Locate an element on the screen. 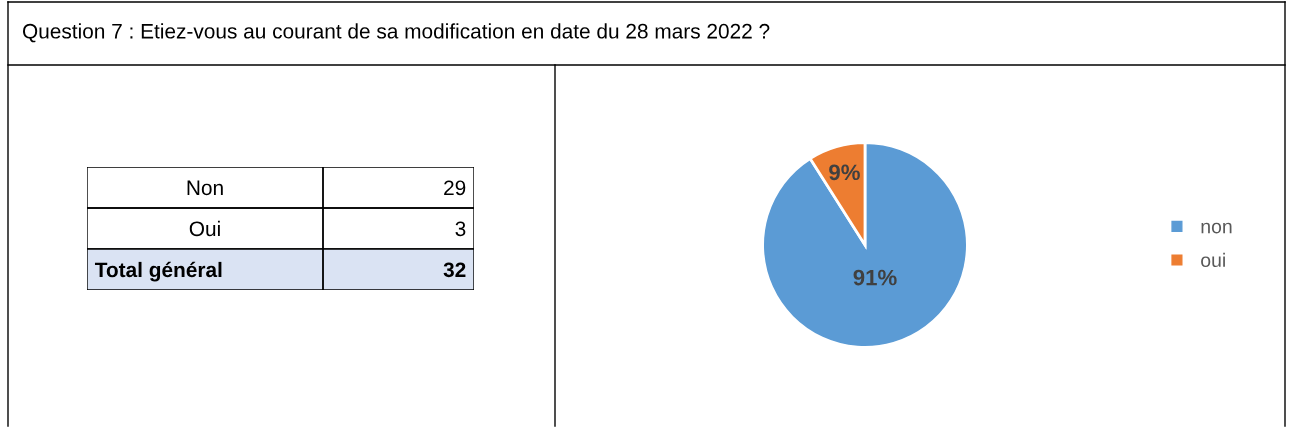  data-label: 32 is located at coordinates (454, 270).